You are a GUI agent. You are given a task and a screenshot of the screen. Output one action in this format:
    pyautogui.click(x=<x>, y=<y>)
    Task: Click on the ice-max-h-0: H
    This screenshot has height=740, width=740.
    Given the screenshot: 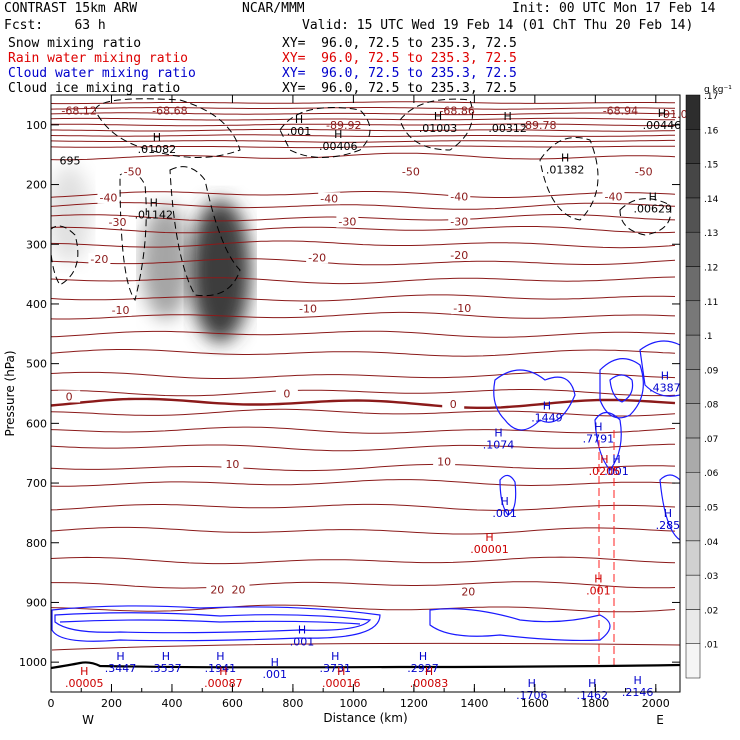 What is the action you would take?
    pyautogui.click(x=157, y=137)
    